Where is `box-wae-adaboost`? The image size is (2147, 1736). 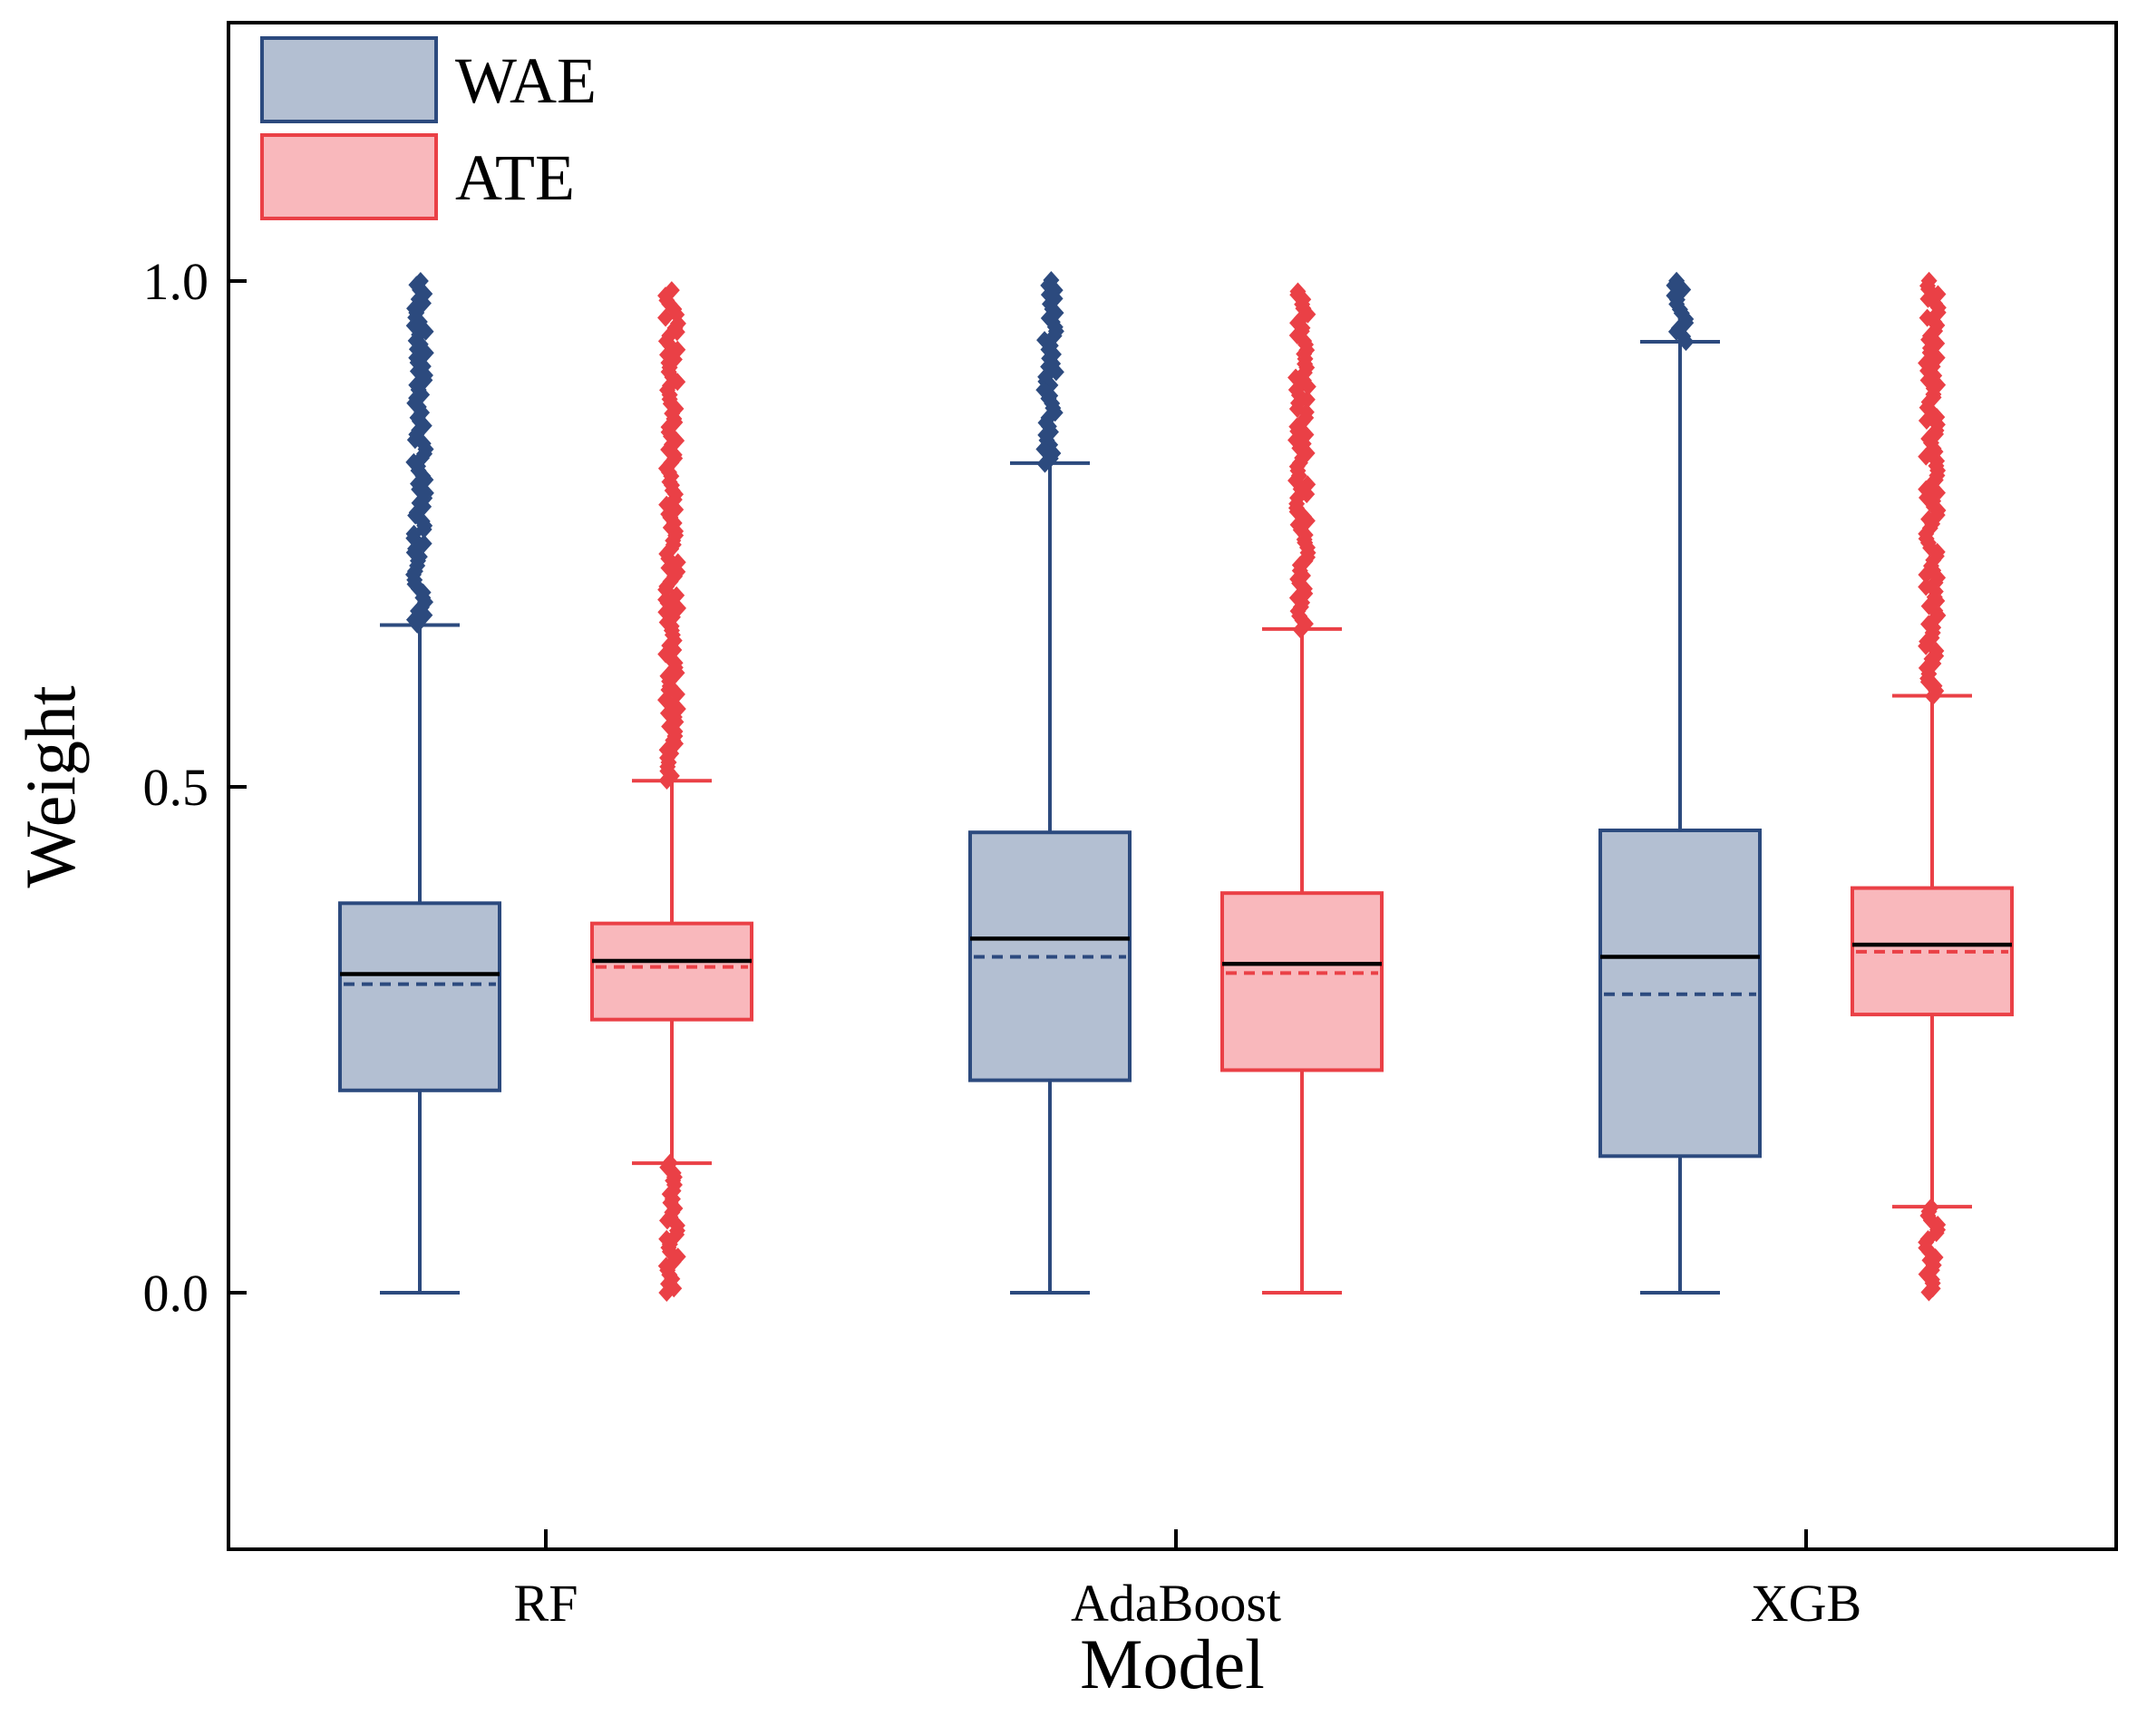
box-wae-adaboost is located at coordinates (1050, 783).